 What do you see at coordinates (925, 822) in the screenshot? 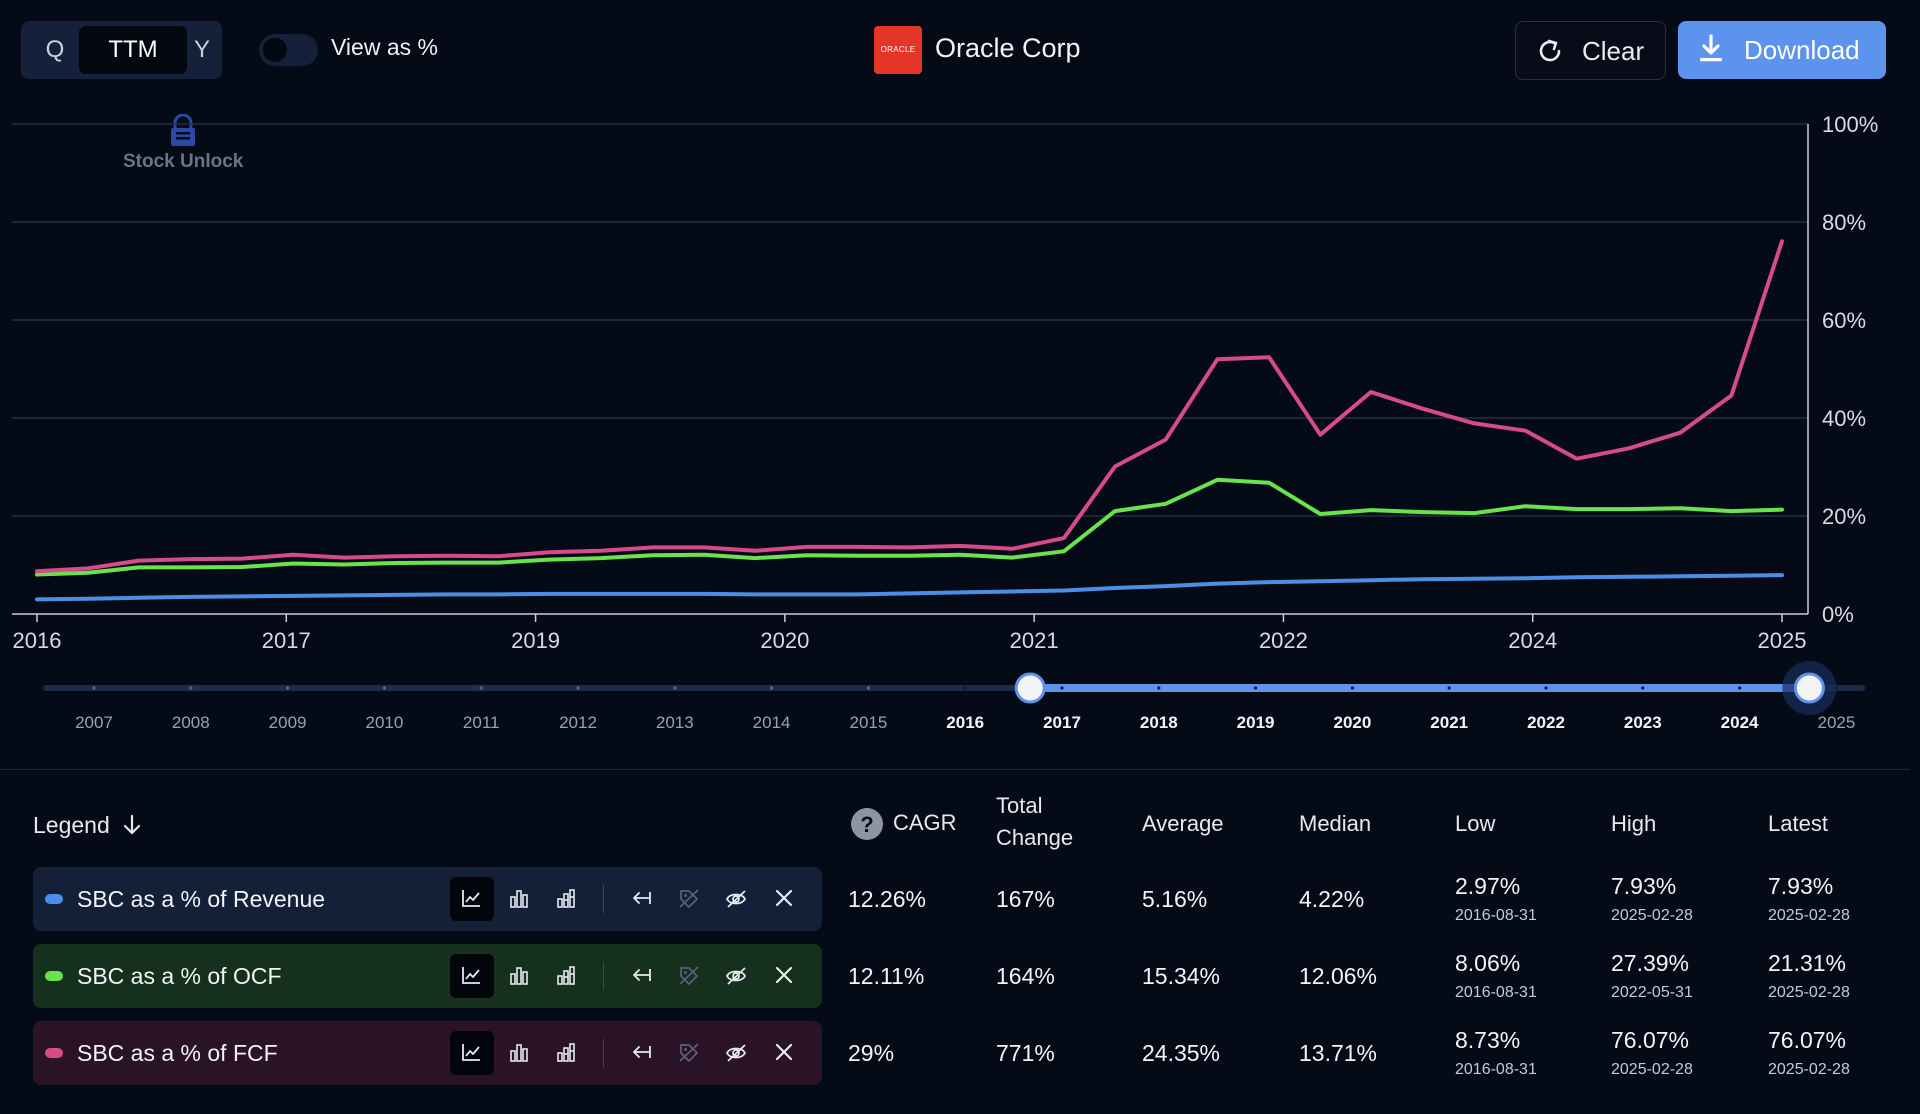
I see `col-header-cagr: CAGR` at bounding box center [925, 822].